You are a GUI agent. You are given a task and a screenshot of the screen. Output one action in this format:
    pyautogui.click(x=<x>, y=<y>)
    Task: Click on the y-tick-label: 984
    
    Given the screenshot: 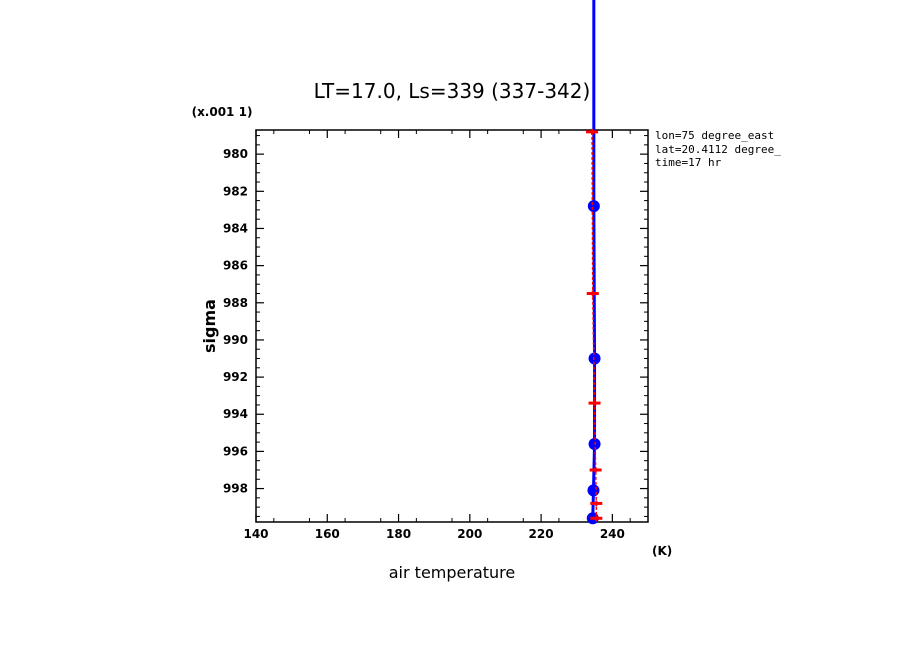 What is the action you would take?
    pyautogui.click(x=235, y=228)
    